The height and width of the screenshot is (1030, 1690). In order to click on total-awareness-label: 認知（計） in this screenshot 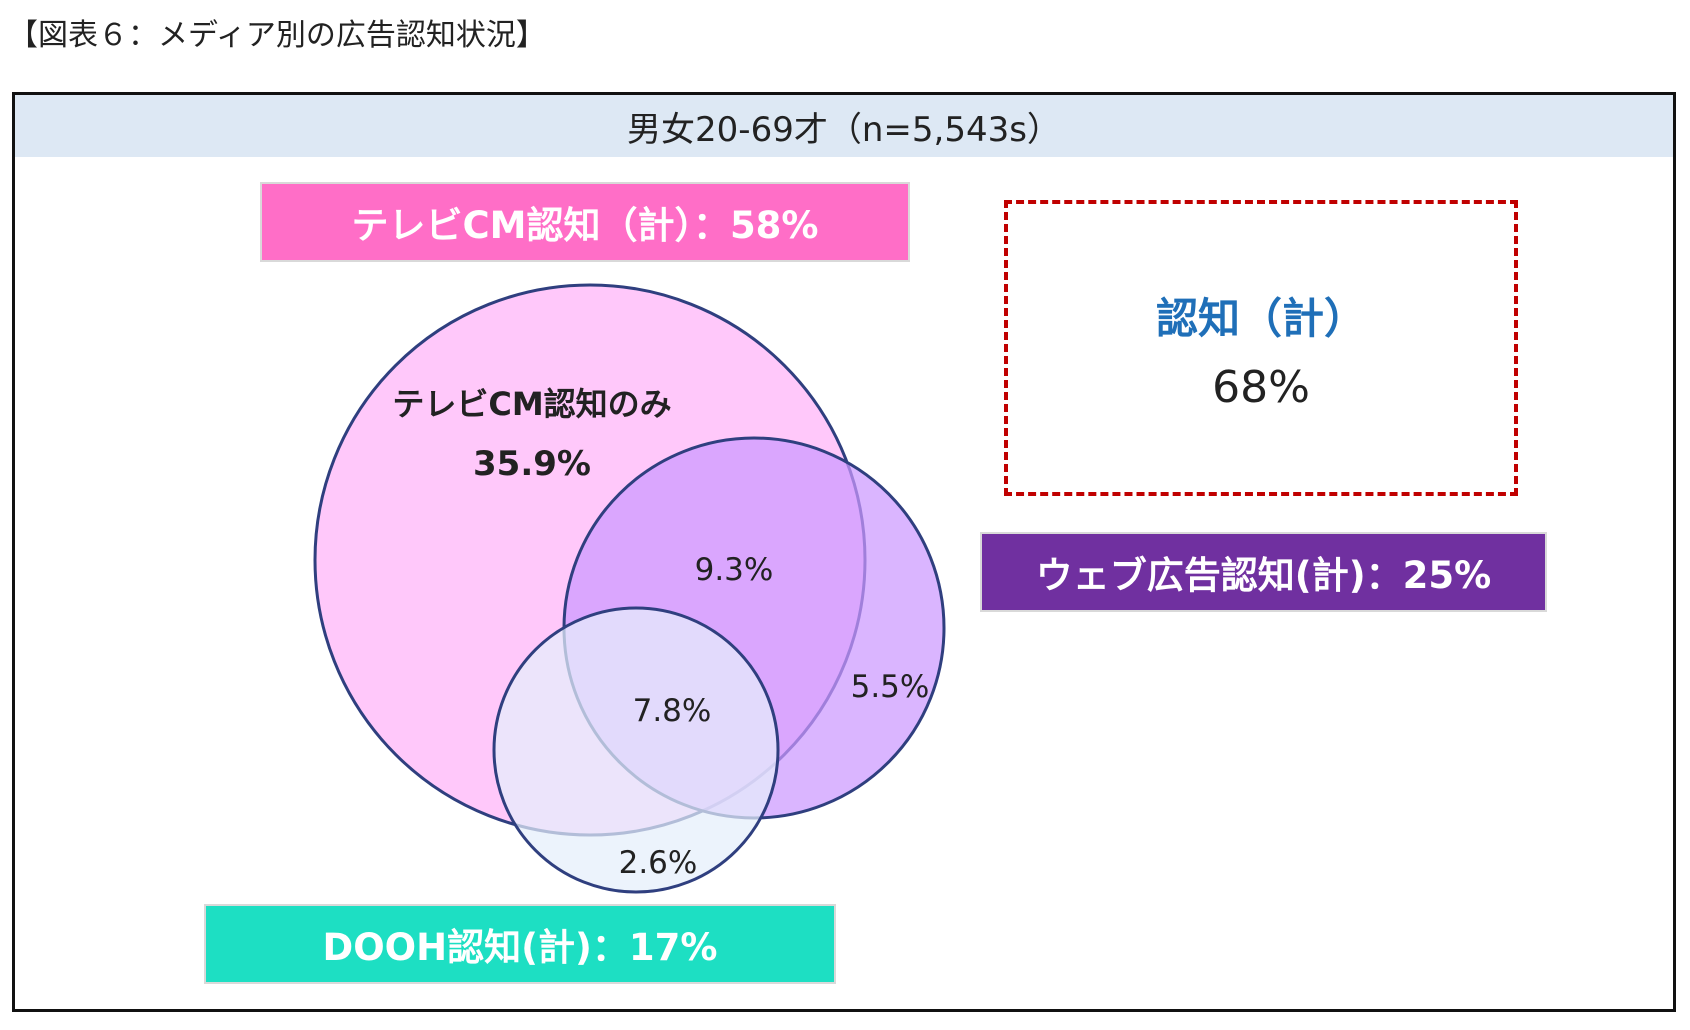, I will do `click(1260, 318)`.